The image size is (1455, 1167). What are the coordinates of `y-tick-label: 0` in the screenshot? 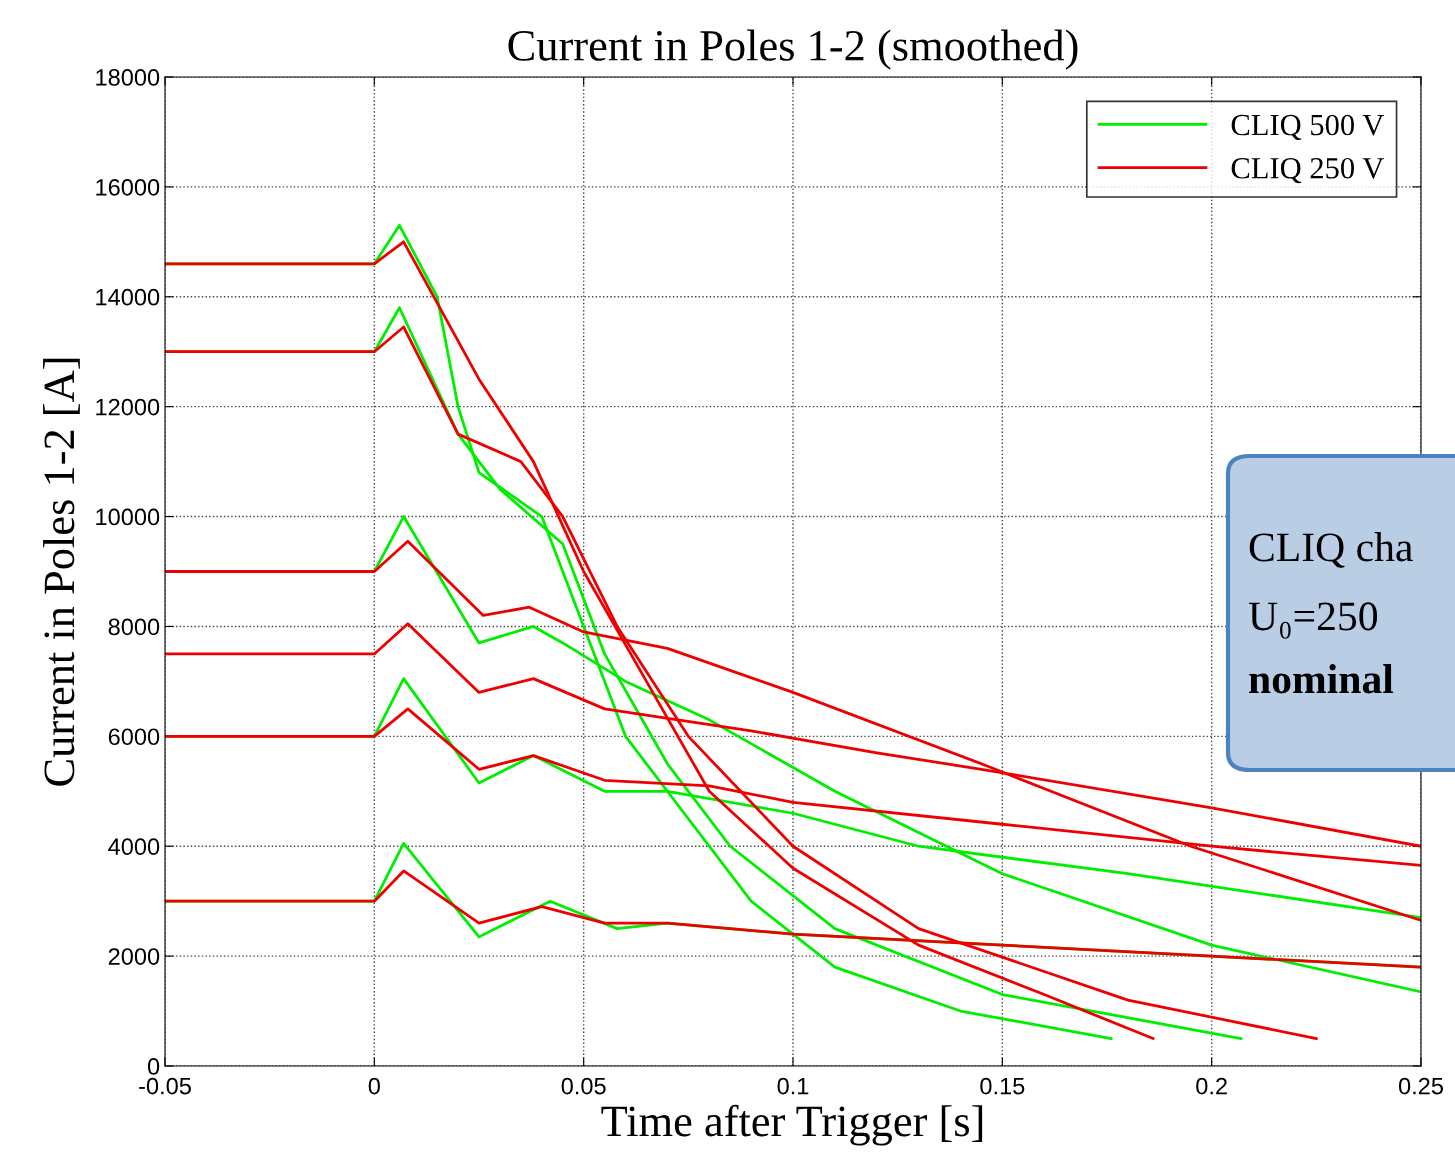 It's located at (153, 1066).